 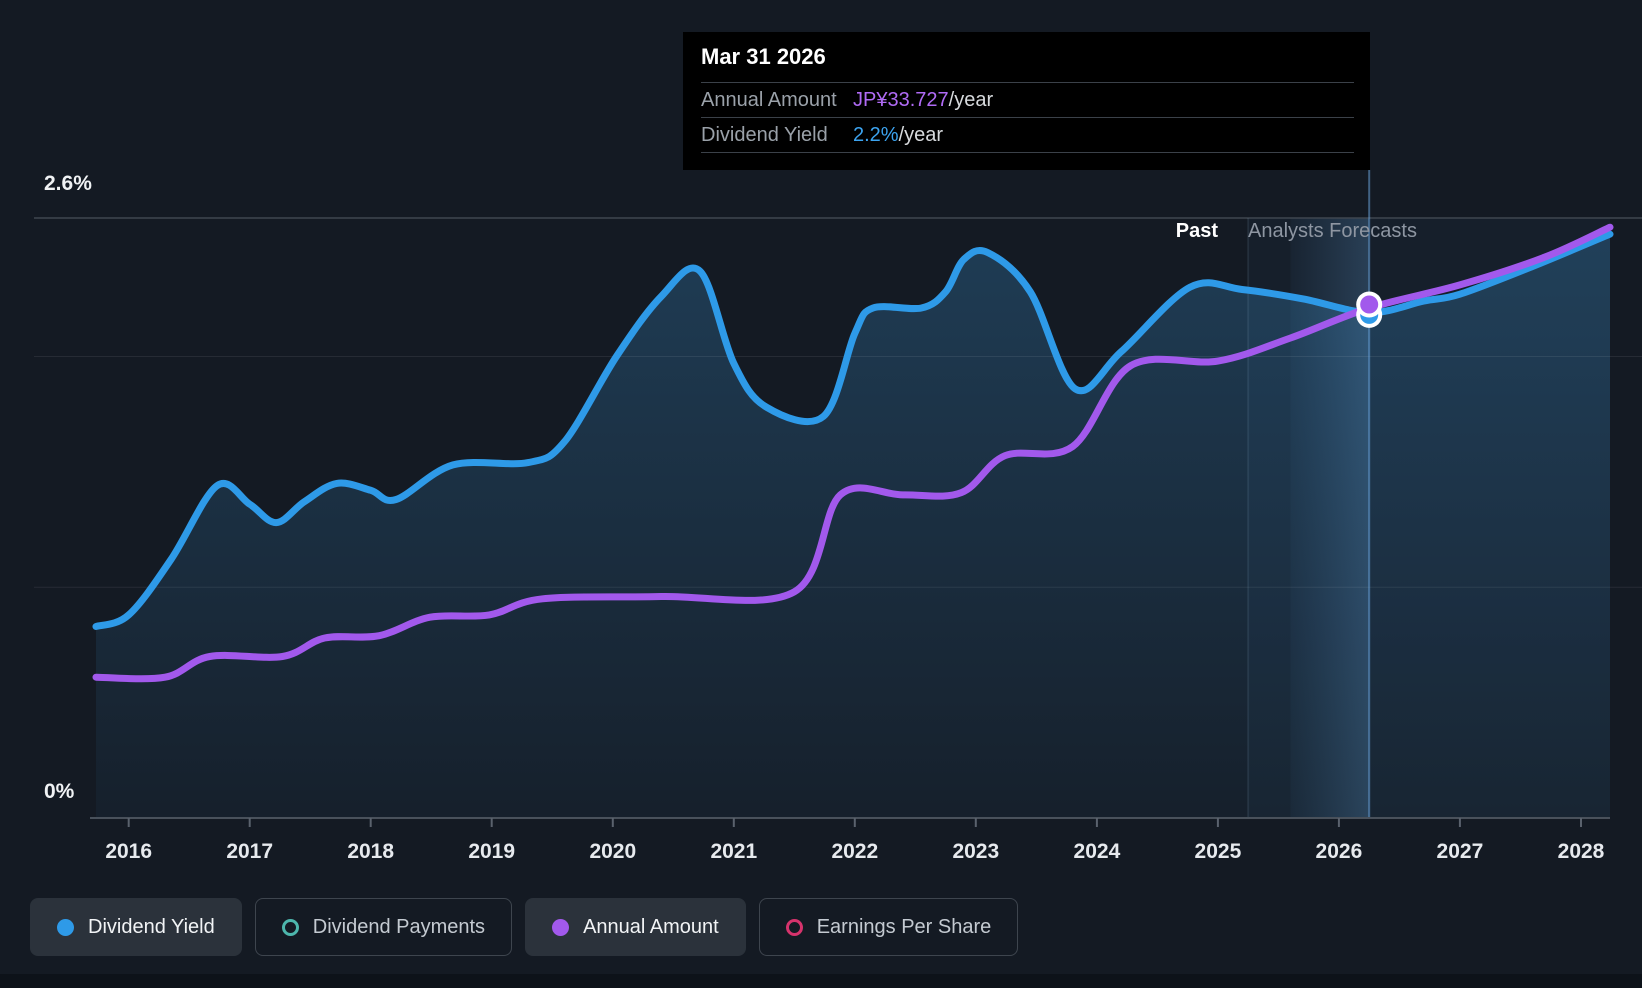 I want to click on x-axis-tick-label: 2025, so click(x=1218, y=851).